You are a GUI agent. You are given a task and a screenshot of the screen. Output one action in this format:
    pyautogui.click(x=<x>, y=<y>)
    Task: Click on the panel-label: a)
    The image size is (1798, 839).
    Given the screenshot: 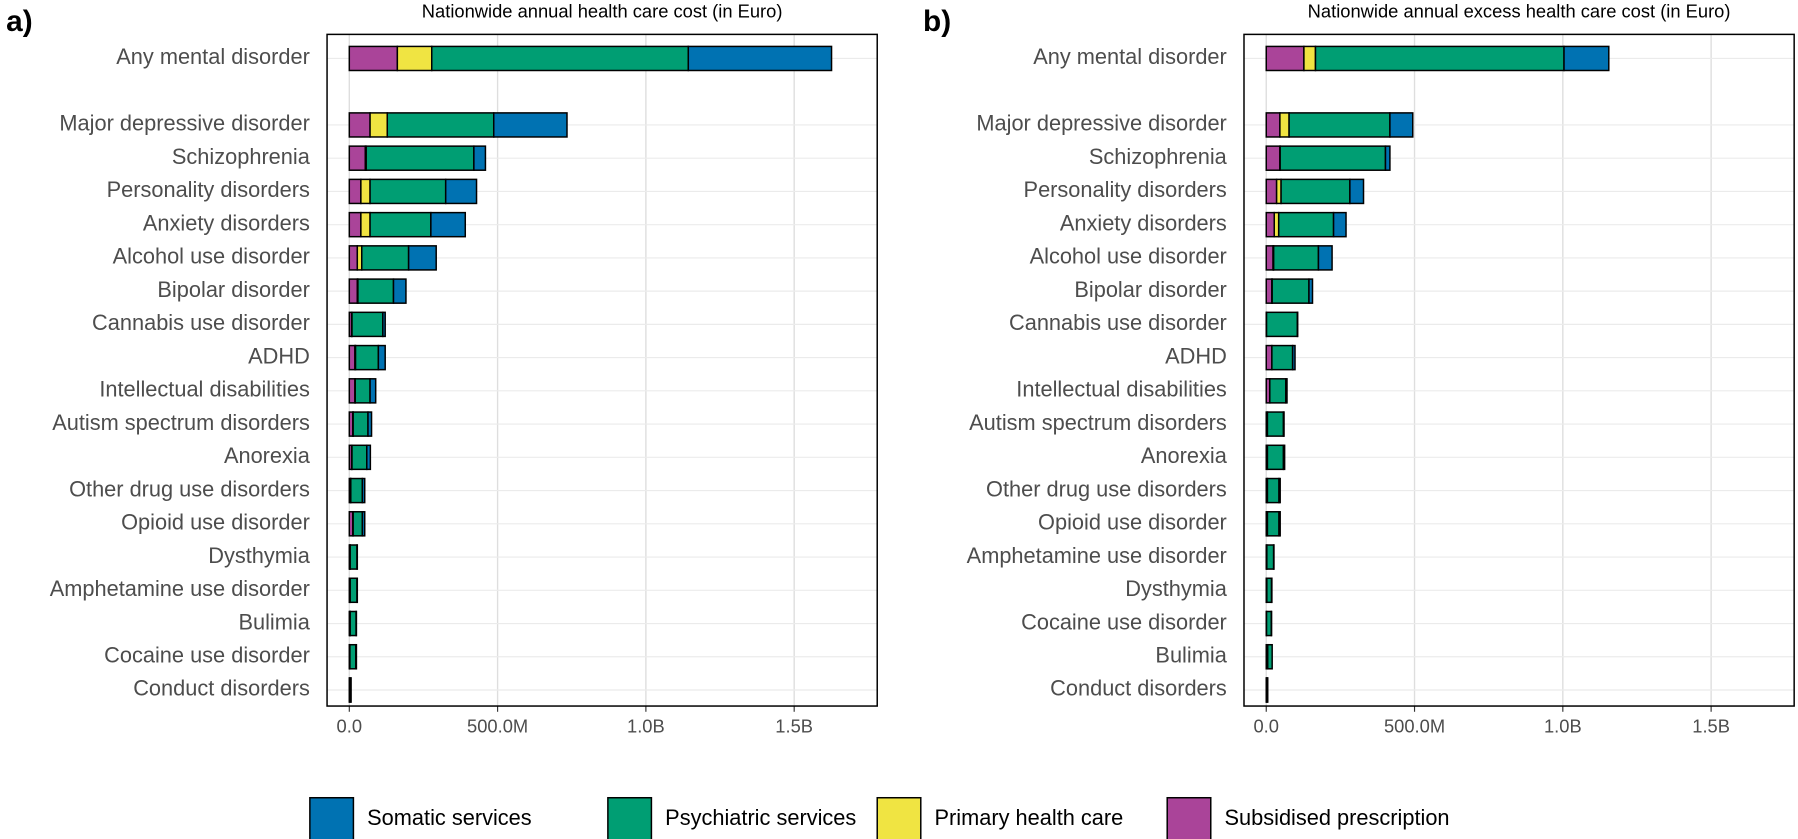 What is the action you would take?
    pyautogui.click(x=19, y=21)
    